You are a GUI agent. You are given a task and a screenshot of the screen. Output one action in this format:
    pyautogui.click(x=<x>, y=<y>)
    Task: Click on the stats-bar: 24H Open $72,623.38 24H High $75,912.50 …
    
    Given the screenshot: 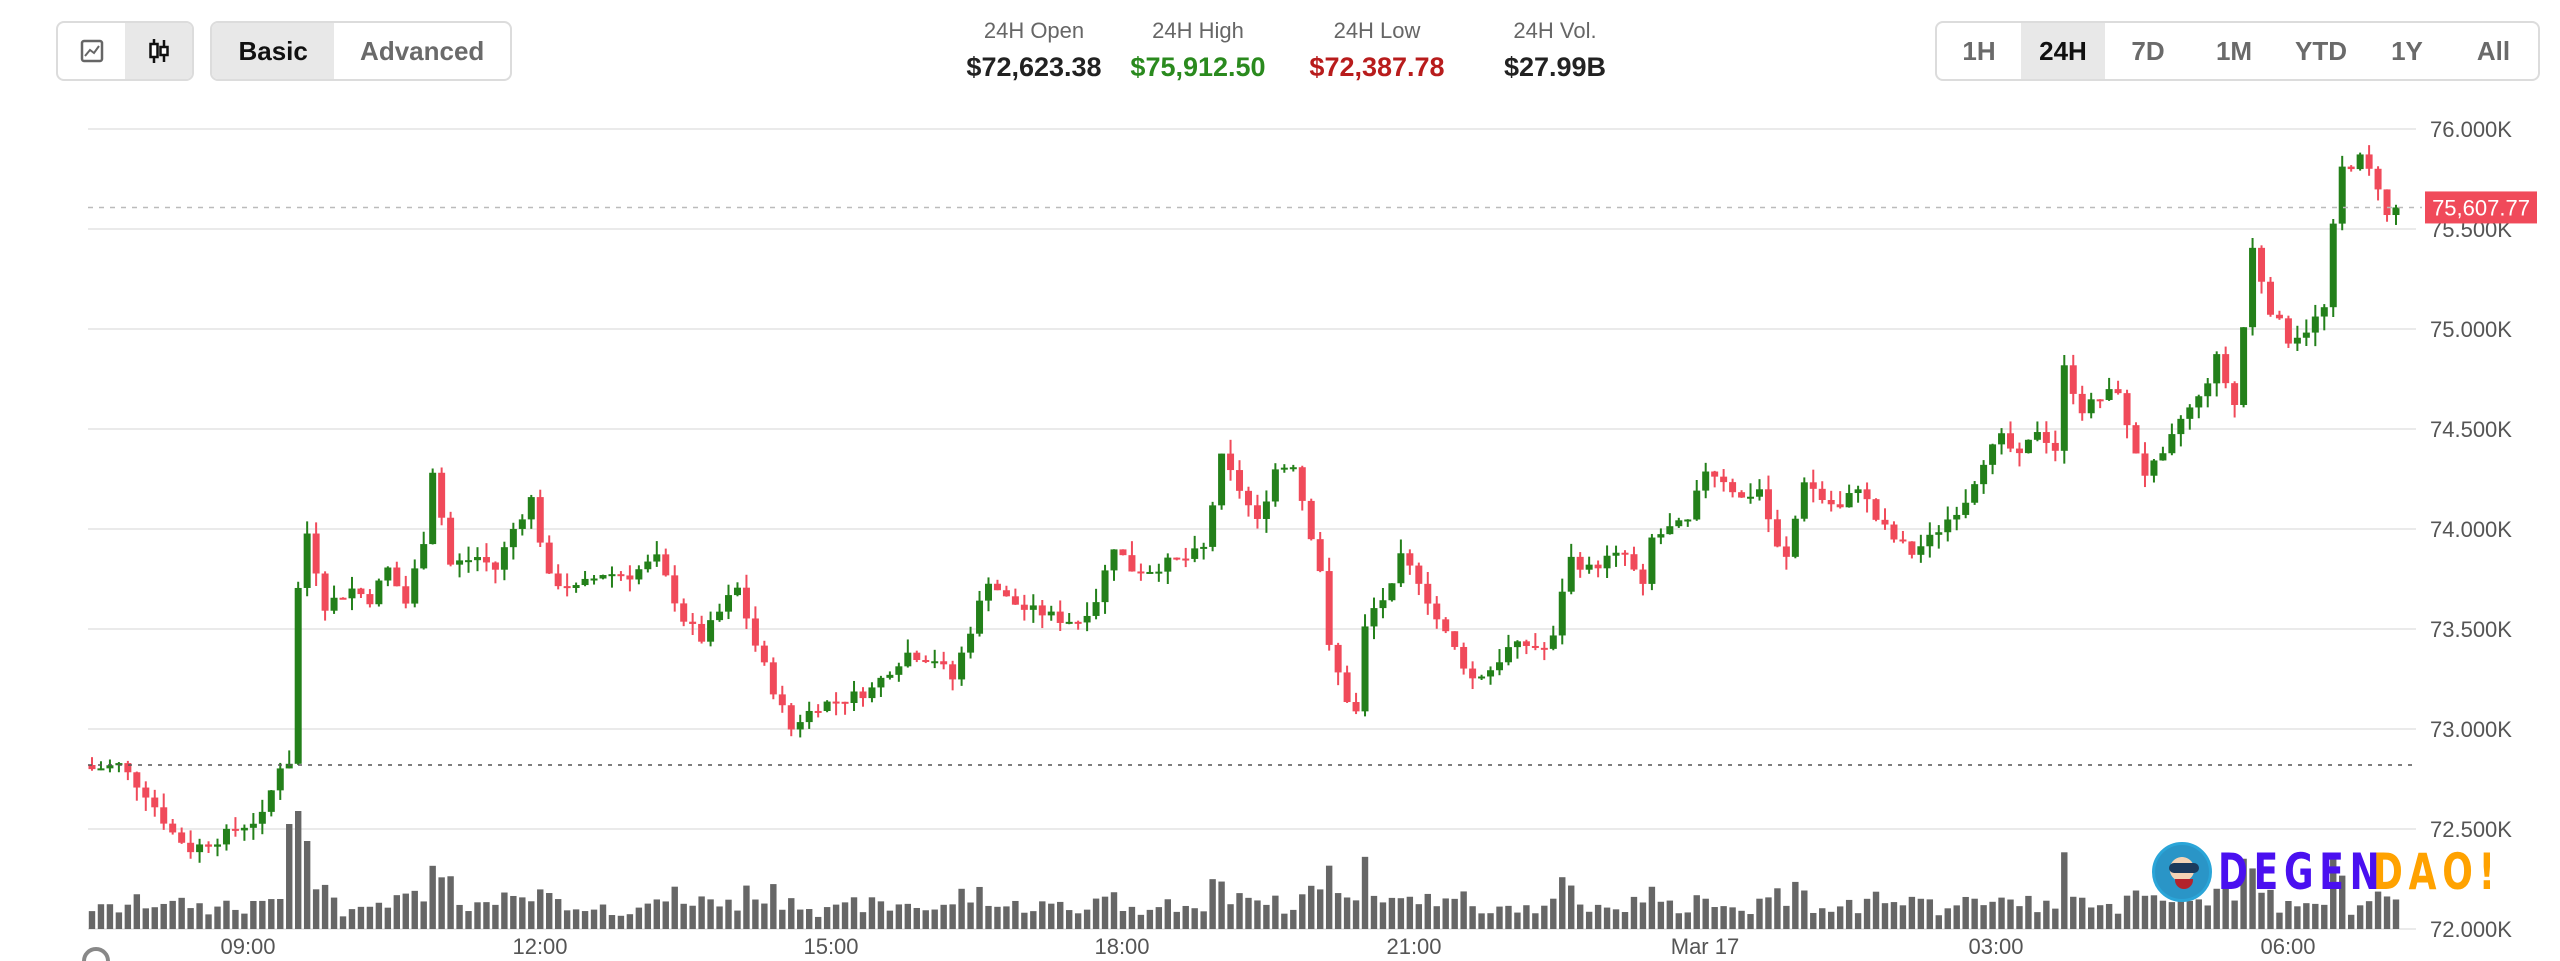 What is the action you would take?
    pyautogui.click(x=1302, y=49)
    